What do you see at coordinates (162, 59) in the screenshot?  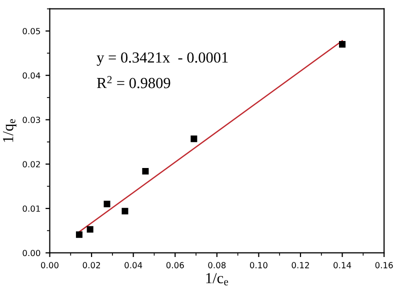 I see `annotation: y = 0.3421x - 0.0001` at bounding box center [162, 59].